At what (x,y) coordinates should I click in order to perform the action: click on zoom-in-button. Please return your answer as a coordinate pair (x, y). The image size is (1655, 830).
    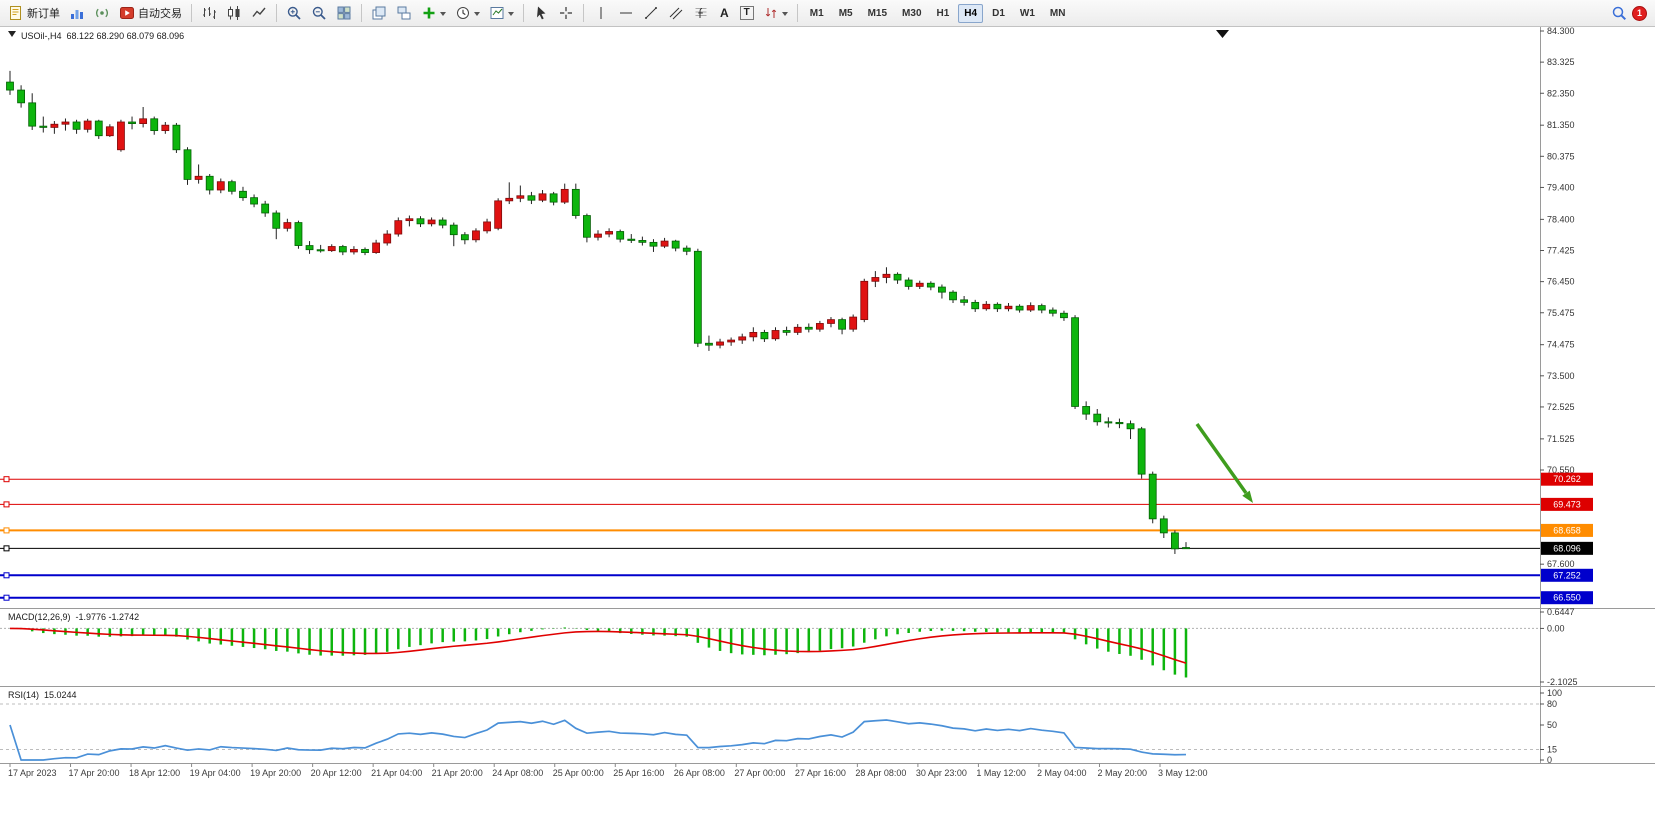
    Looking at the image, I should click on (294, 13).